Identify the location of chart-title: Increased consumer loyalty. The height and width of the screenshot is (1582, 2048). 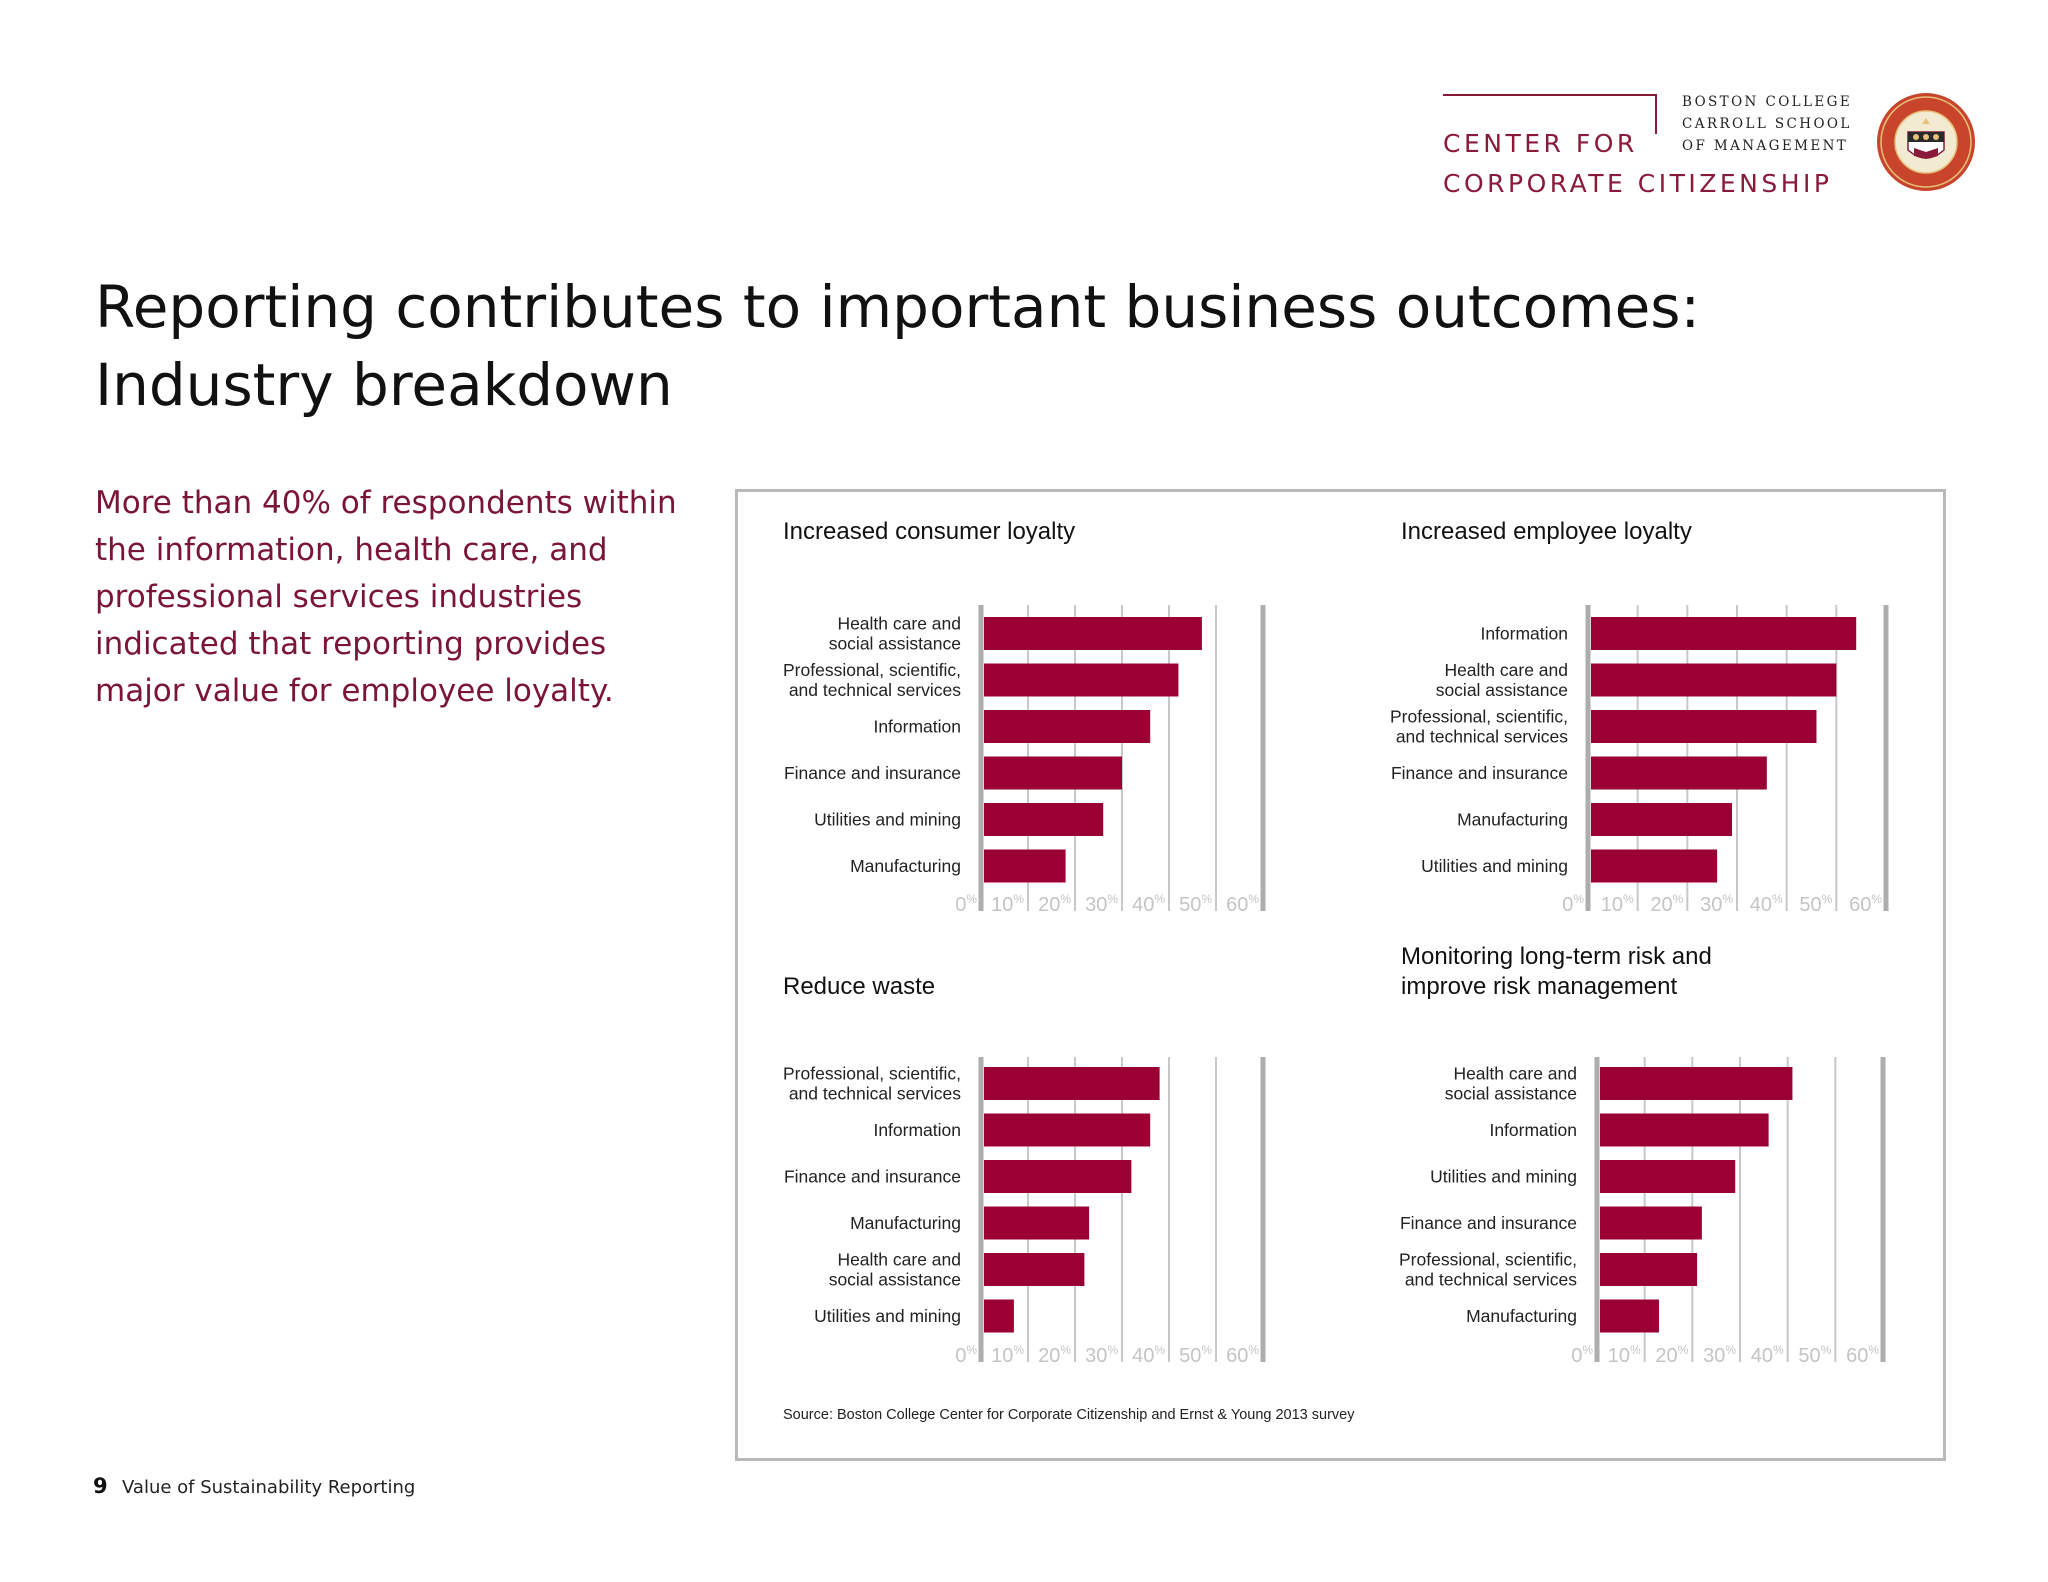
(929, 531).